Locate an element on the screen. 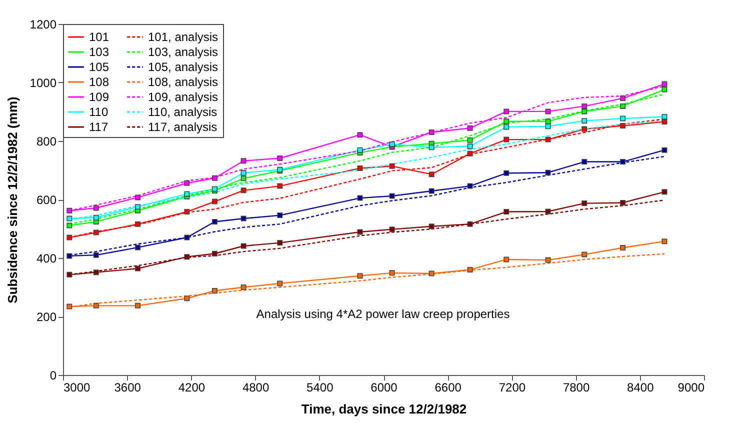  legend-label: 105, analysis is located at coordinates (183, 67).